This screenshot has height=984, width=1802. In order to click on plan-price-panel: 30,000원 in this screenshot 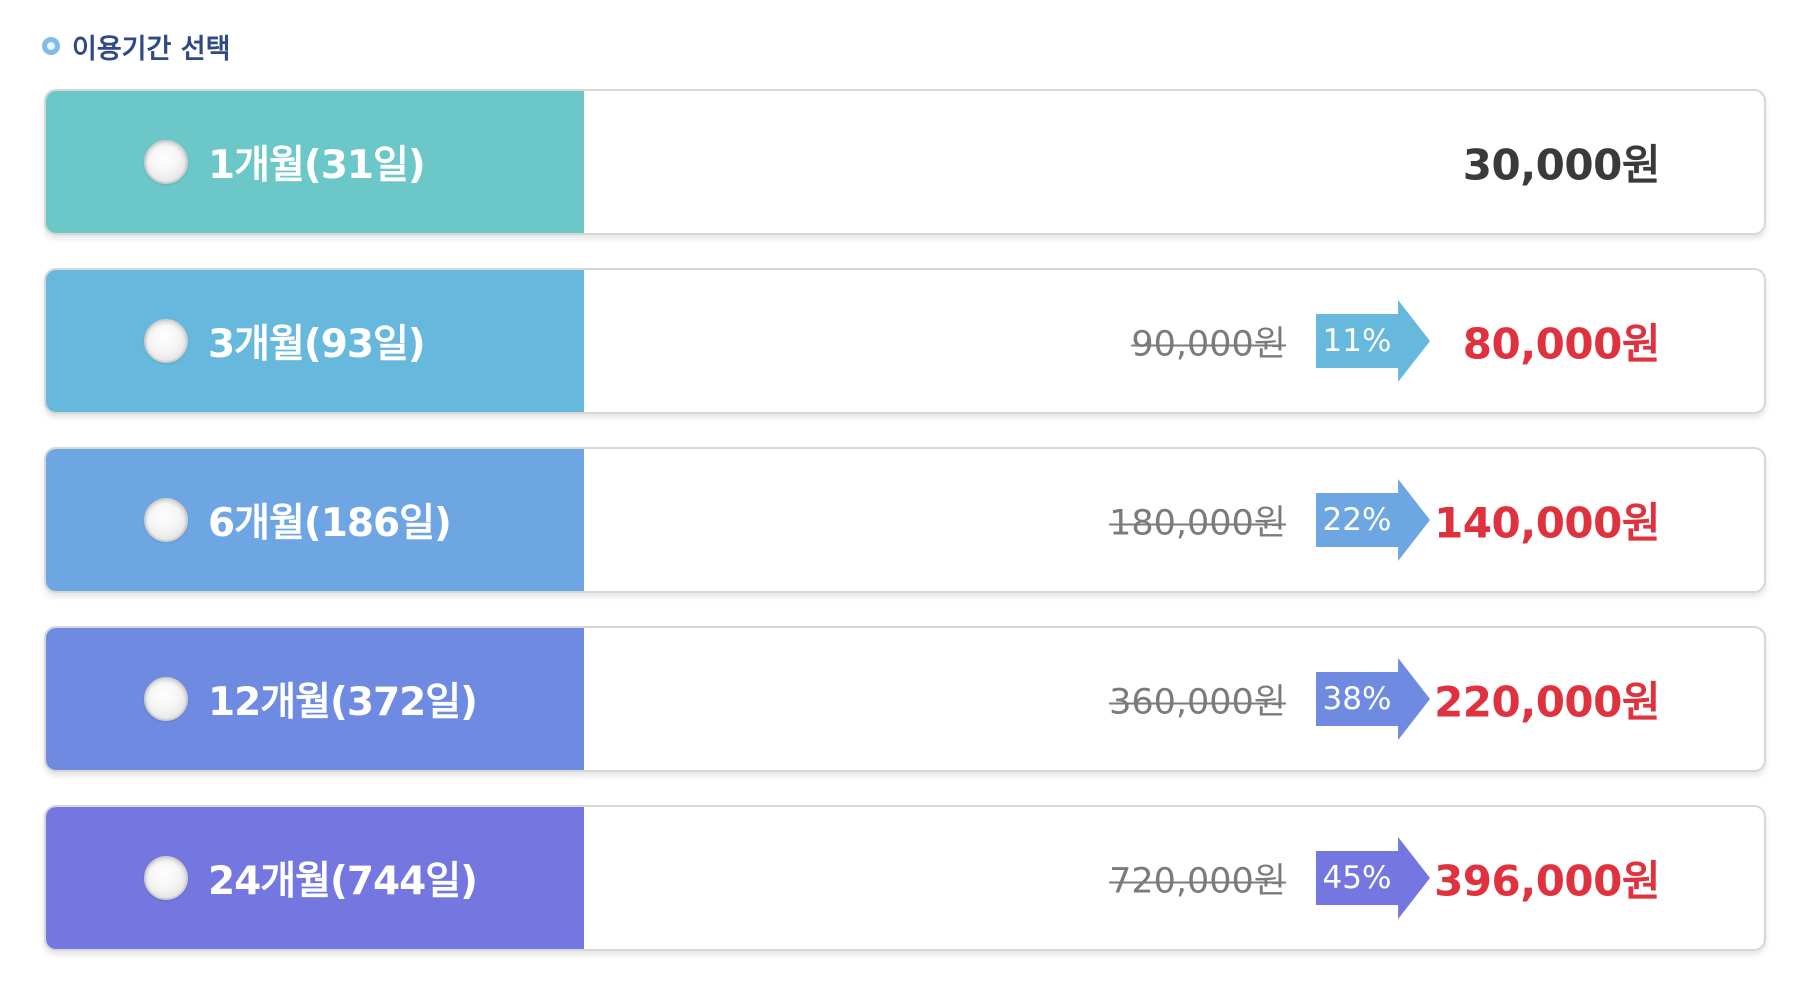, I will do `click(1174, 162)`.